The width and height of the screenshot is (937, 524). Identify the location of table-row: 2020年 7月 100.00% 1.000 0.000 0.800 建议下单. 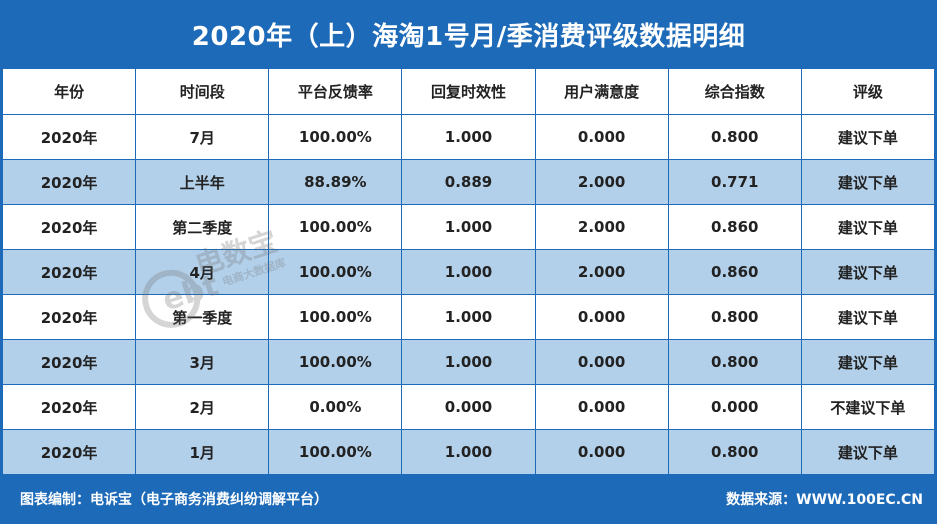
(468, 137).